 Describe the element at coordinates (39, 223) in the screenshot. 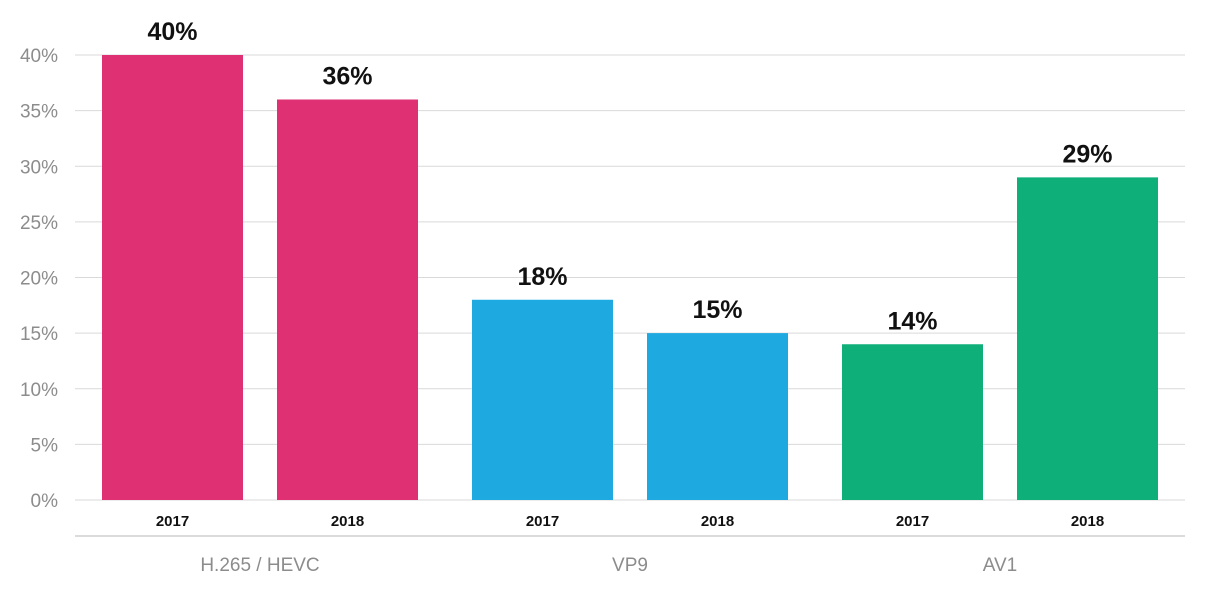

I see `y-tick-label: 25%` at that location.